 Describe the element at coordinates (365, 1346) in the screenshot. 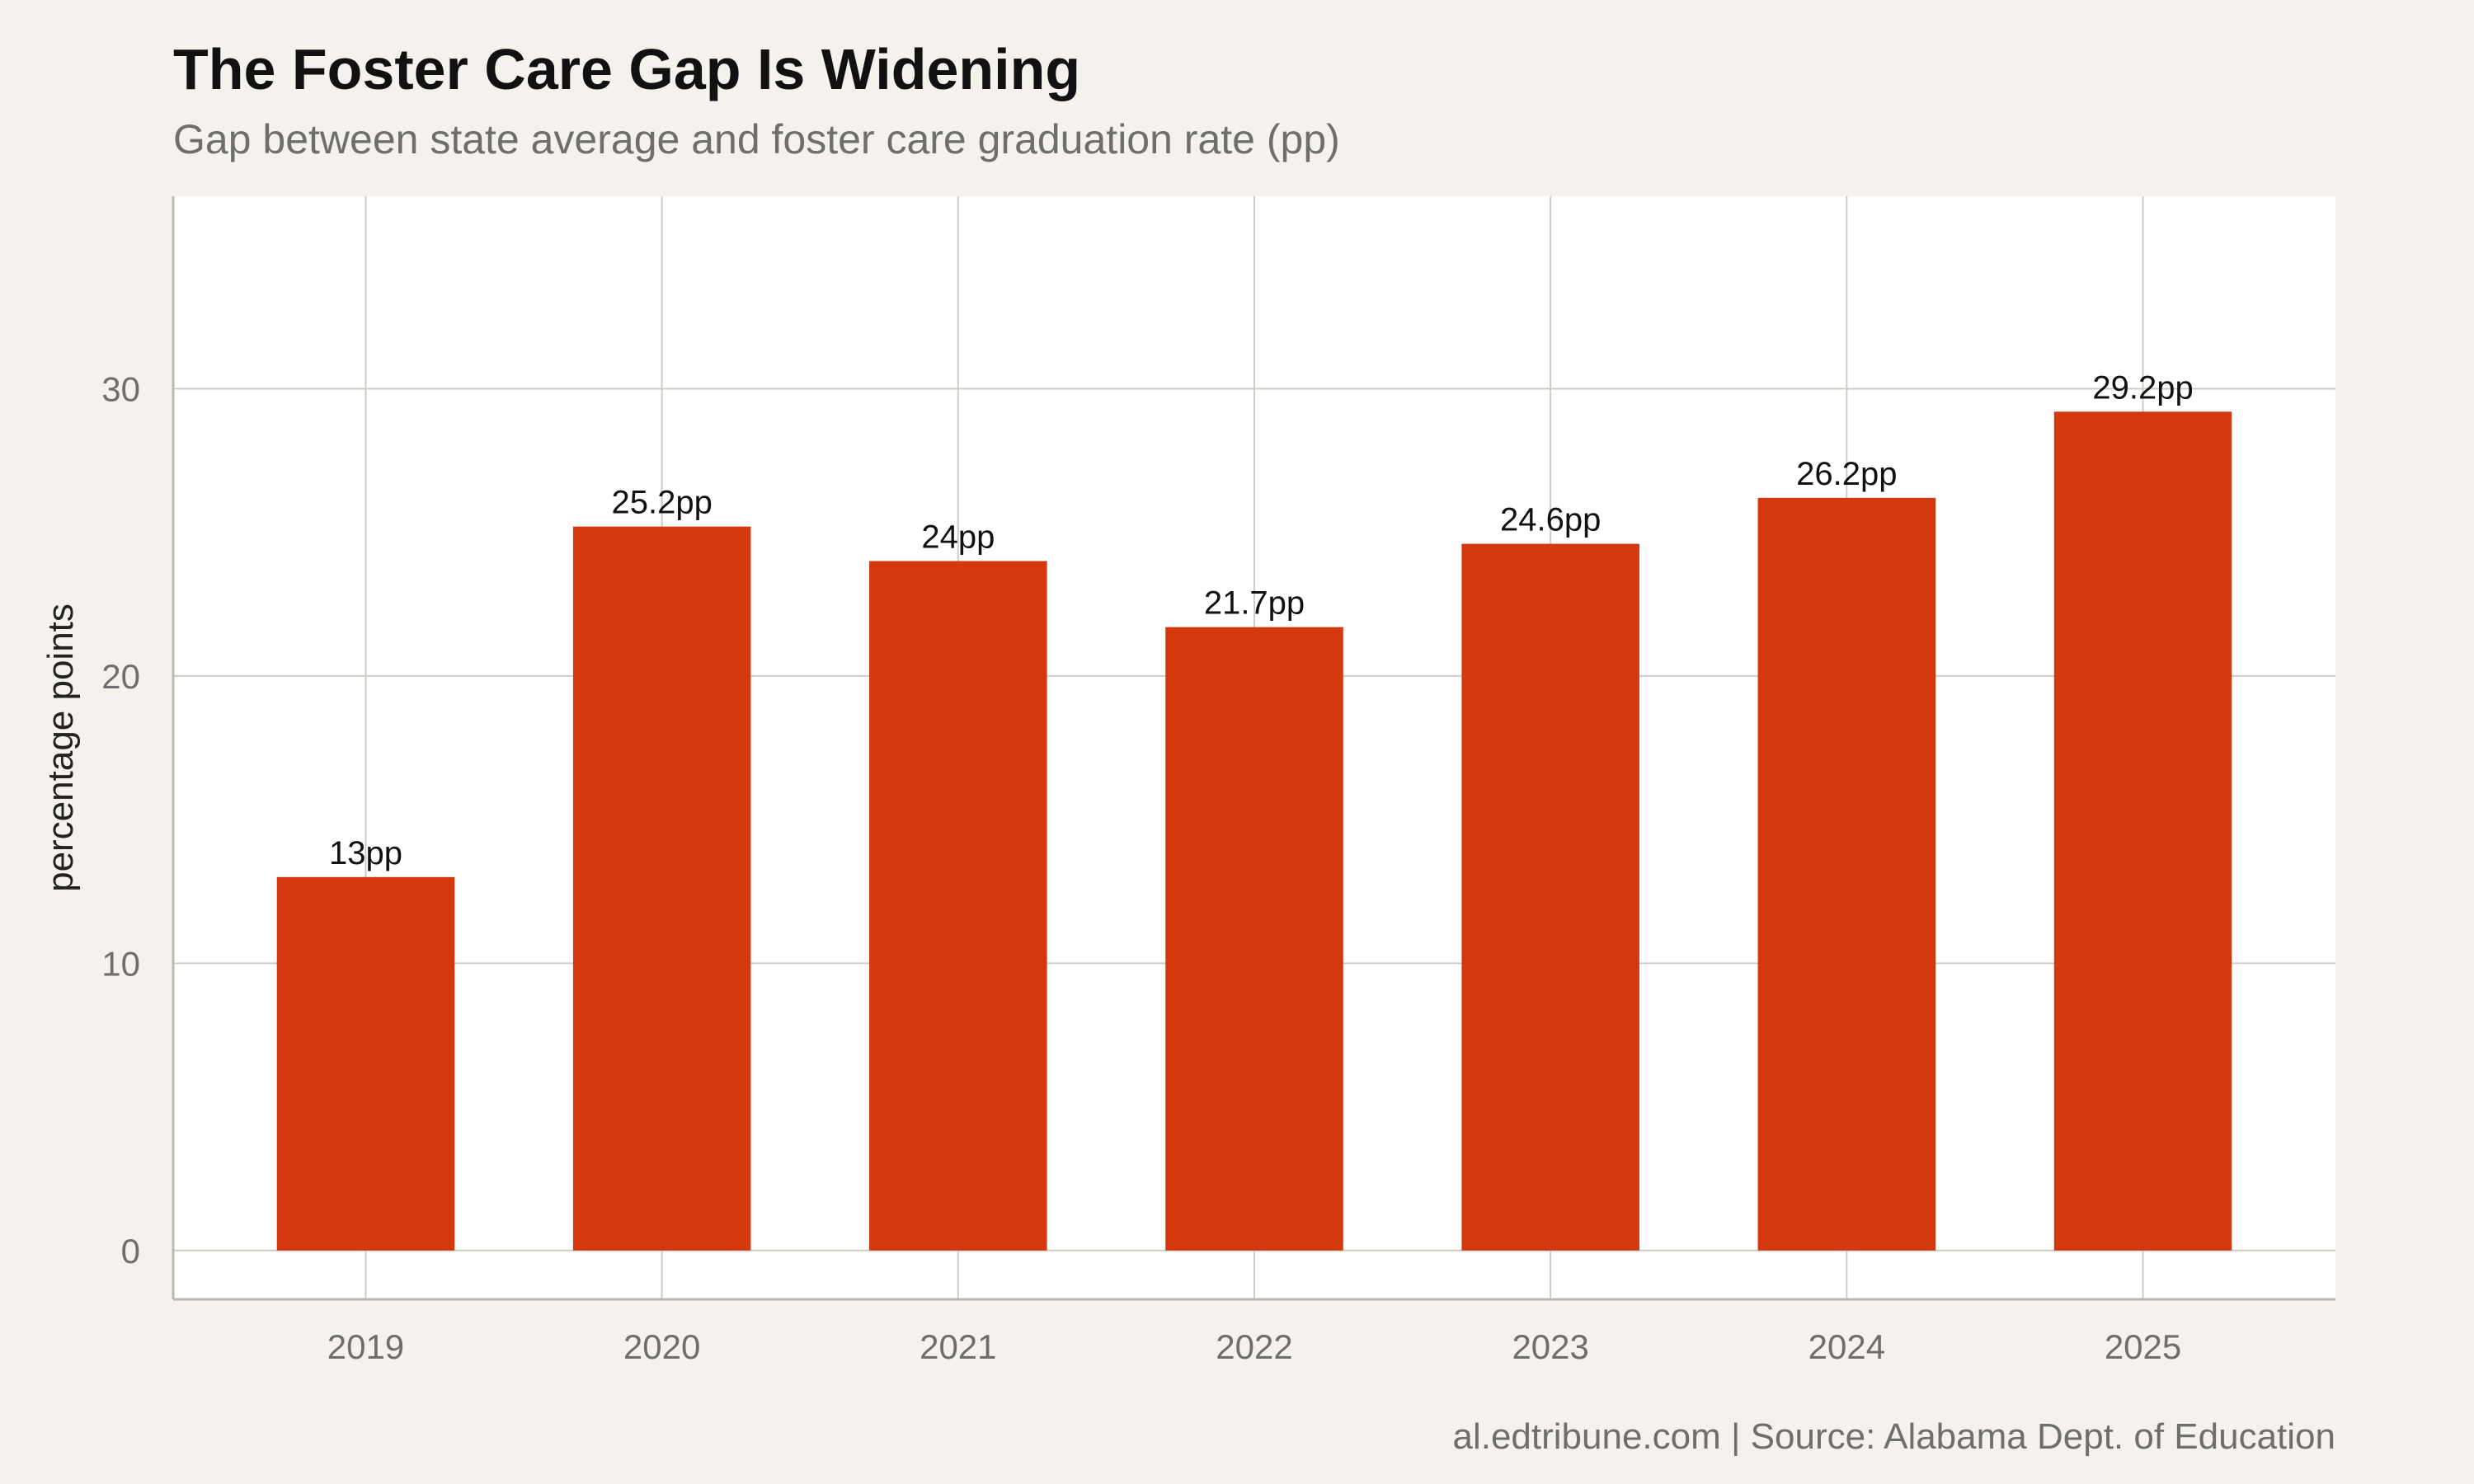

I see `x-tick-label-2019: 2019` at that location.